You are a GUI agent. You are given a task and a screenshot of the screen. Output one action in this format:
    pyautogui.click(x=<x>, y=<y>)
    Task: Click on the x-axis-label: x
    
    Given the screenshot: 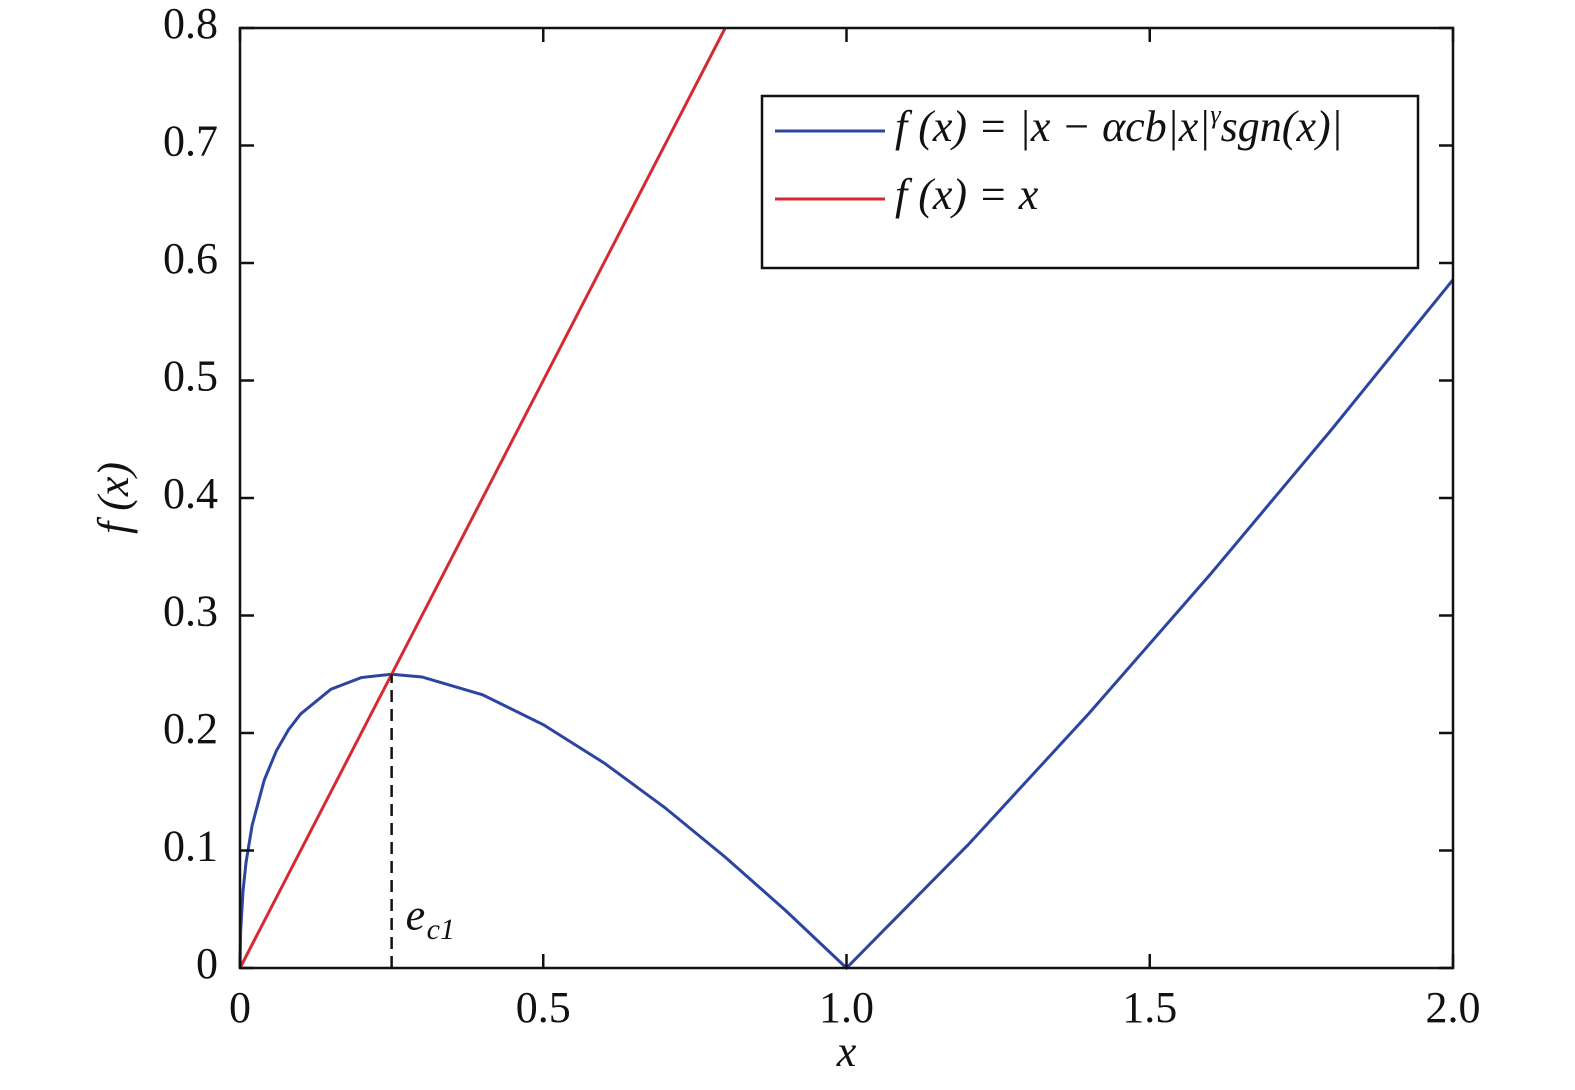 What is the action you would take?
    pyautogui.click(x=846, y=1051)
    